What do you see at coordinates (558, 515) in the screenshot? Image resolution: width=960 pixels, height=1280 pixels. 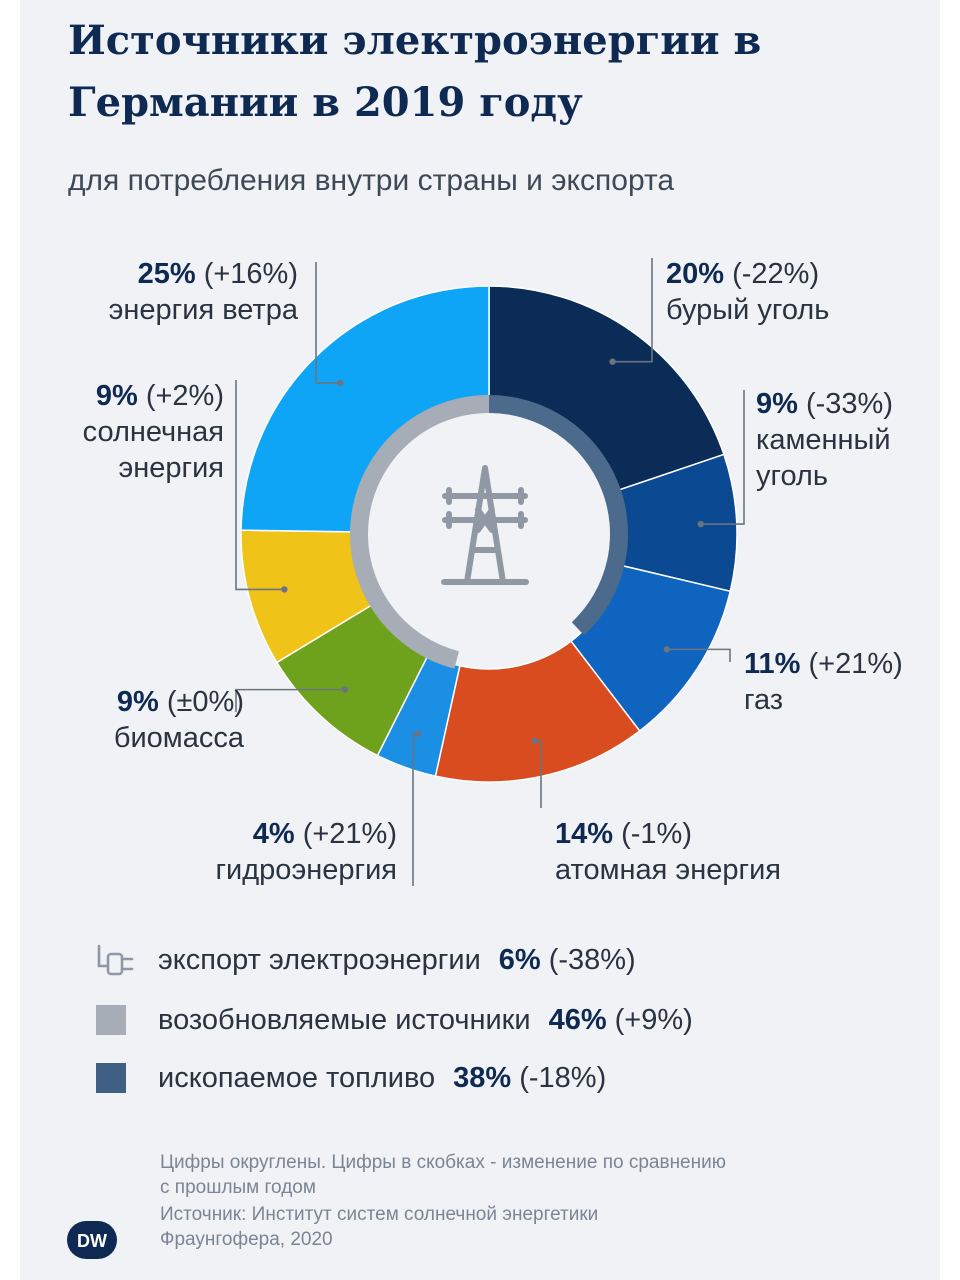 I see `inner-ring-fossil` at bounding box center [558, 515].